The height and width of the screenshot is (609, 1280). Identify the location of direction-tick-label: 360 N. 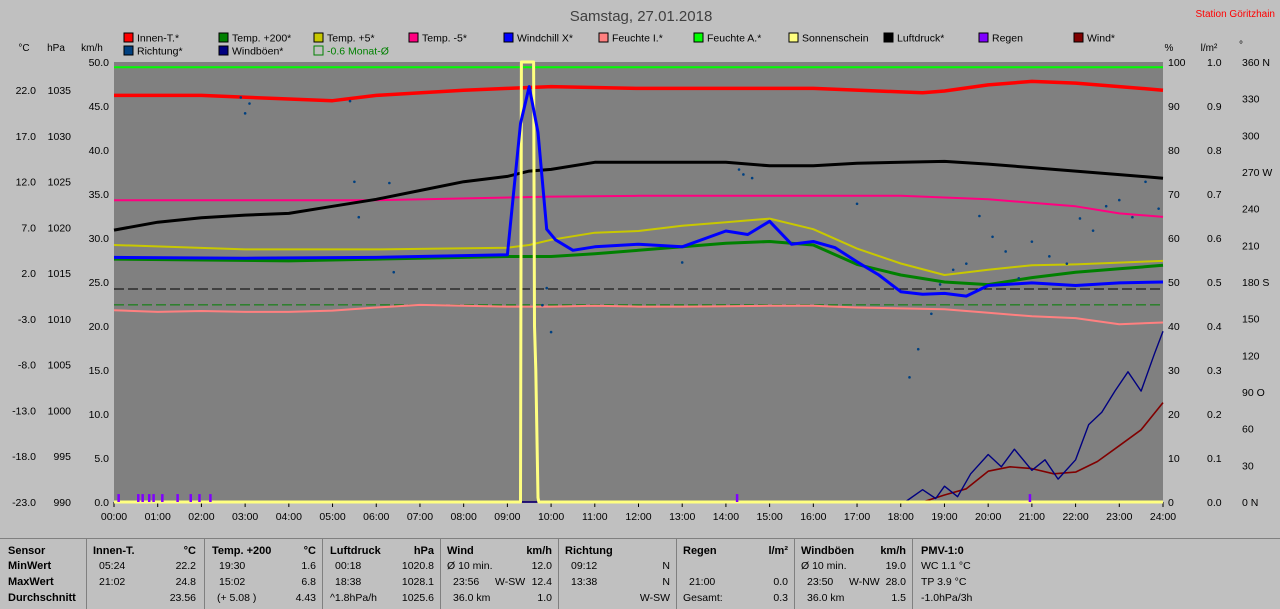
(1256, 63).